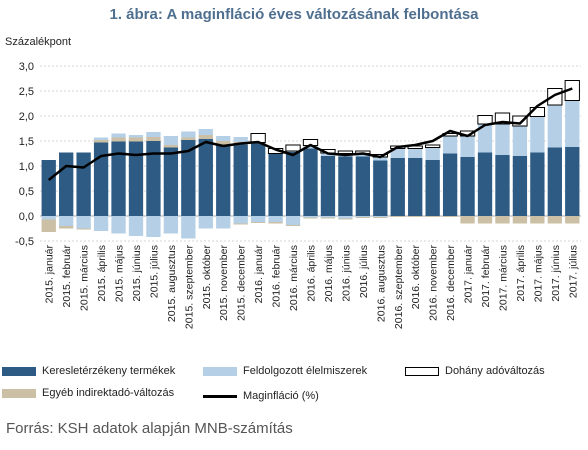 This screenshot has width=588, height=450. I want to click on x-tick-label: 2017. július, so click(573, 271).